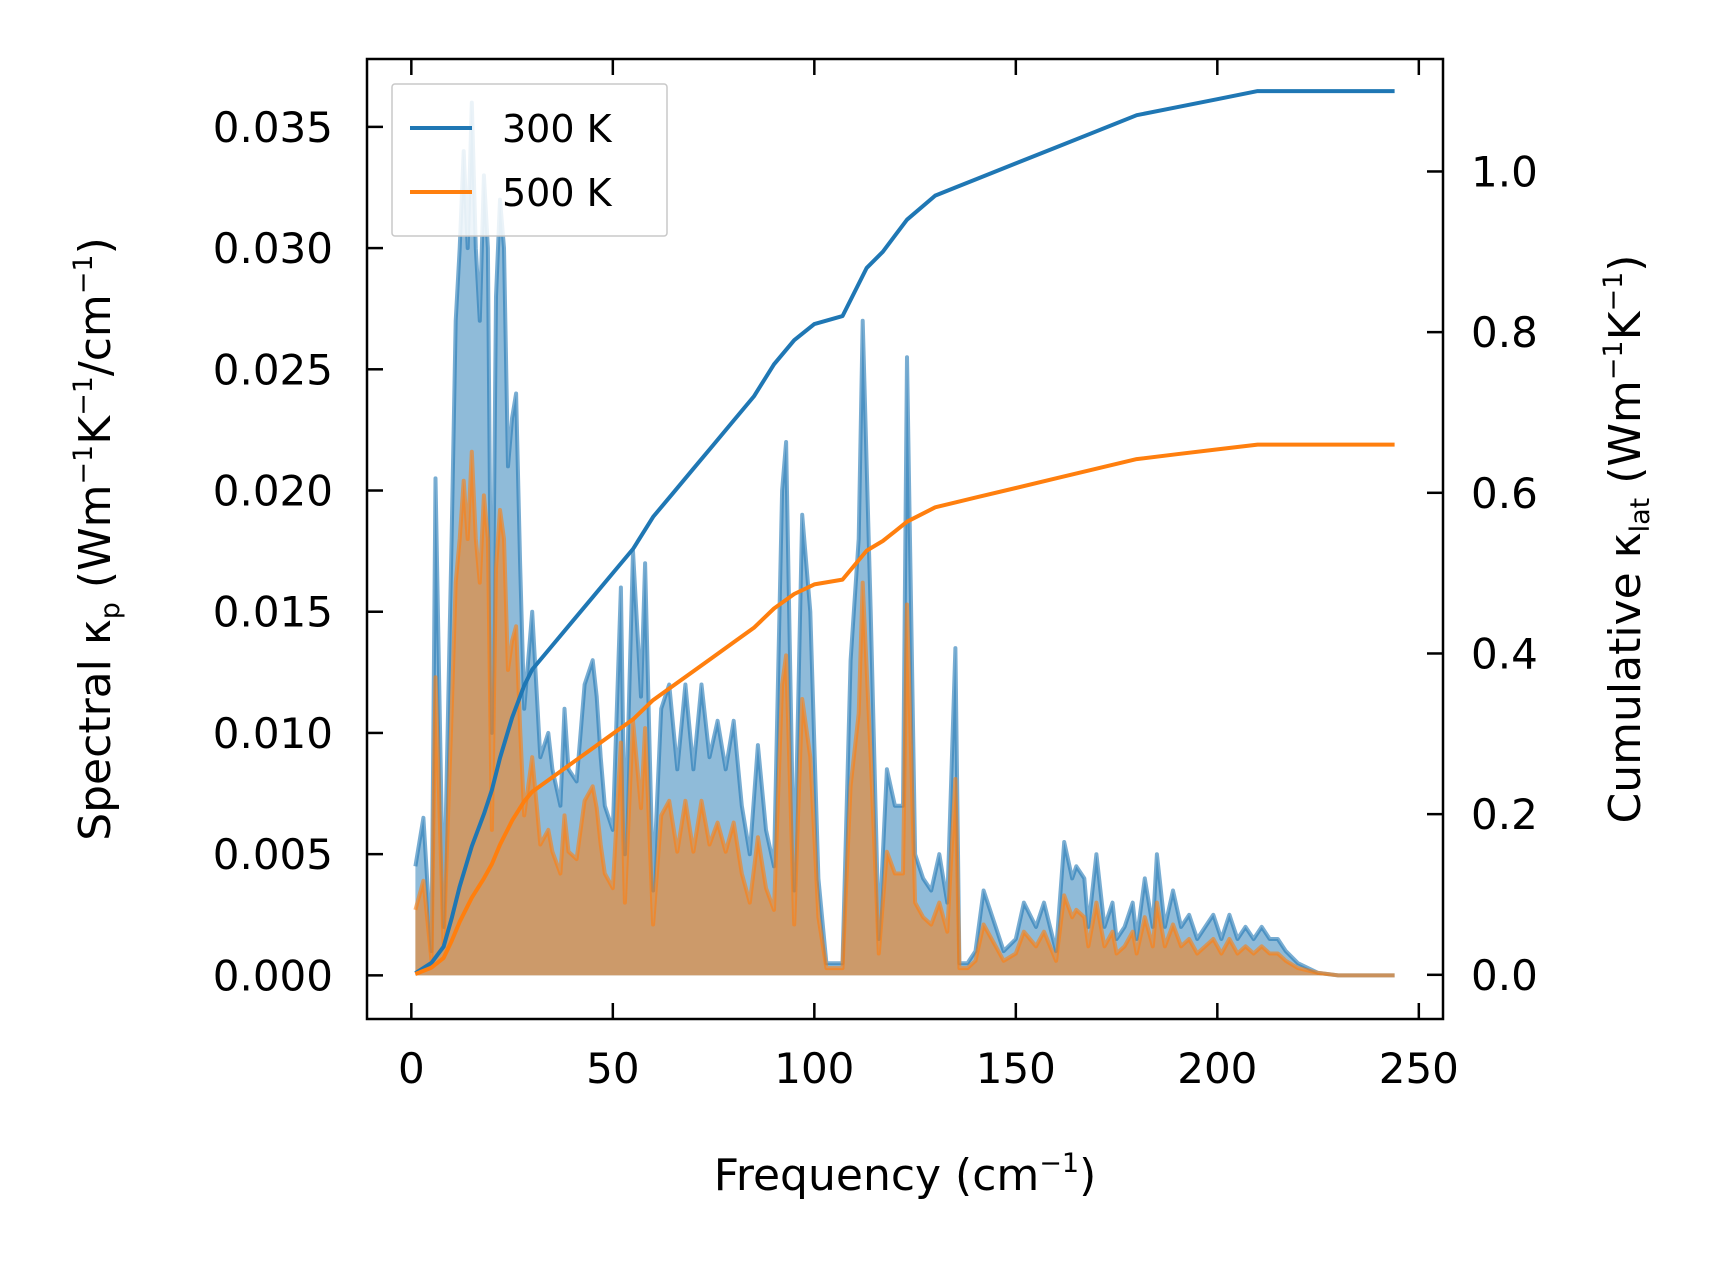  I want to click on y-right-axis-label: Cumulative κlat (Wm−1K−1), so click(1627, 539).